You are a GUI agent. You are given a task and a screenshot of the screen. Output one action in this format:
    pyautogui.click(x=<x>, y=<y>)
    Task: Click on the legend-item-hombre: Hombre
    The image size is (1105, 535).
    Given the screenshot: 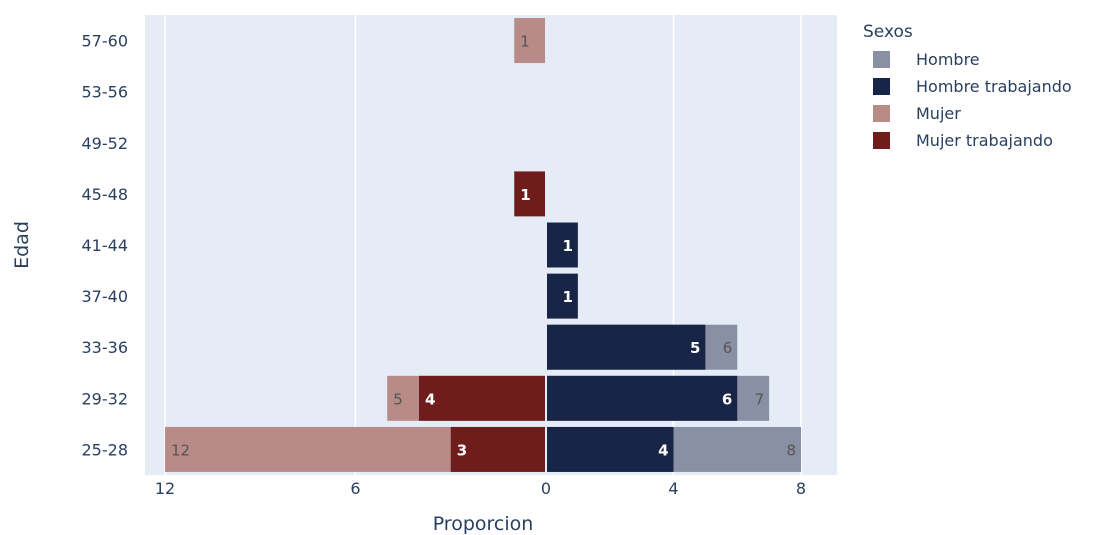 What is the action you would take?
    pyautogui.click(x=967, y=59)
    